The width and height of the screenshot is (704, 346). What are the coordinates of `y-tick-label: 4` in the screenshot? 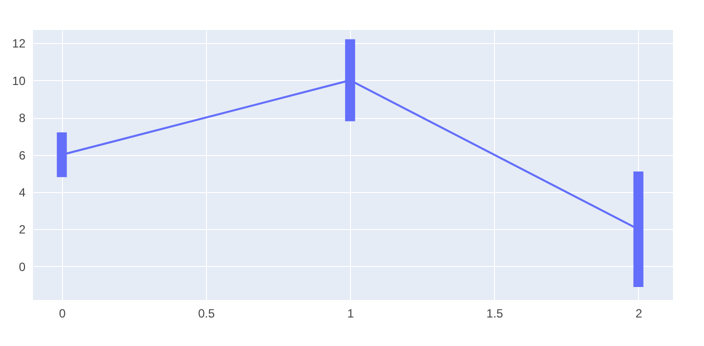 It's located at (22, 193).